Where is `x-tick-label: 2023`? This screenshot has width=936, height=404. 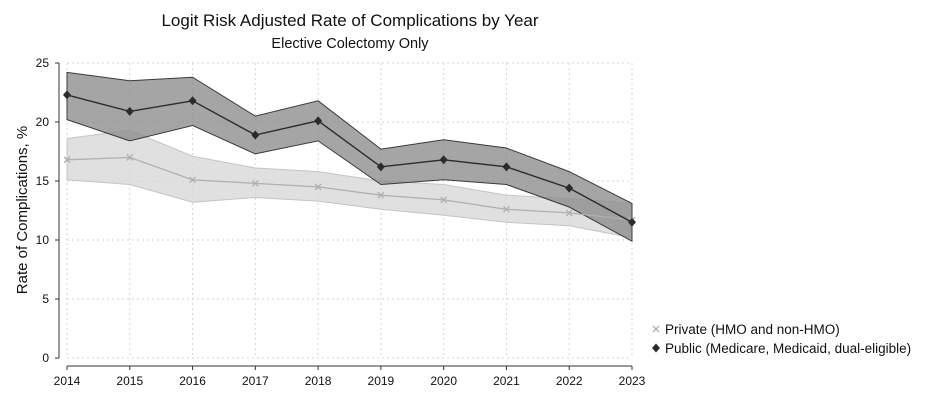
x-tick-label: 2023 is located at coordinates (632, 381).